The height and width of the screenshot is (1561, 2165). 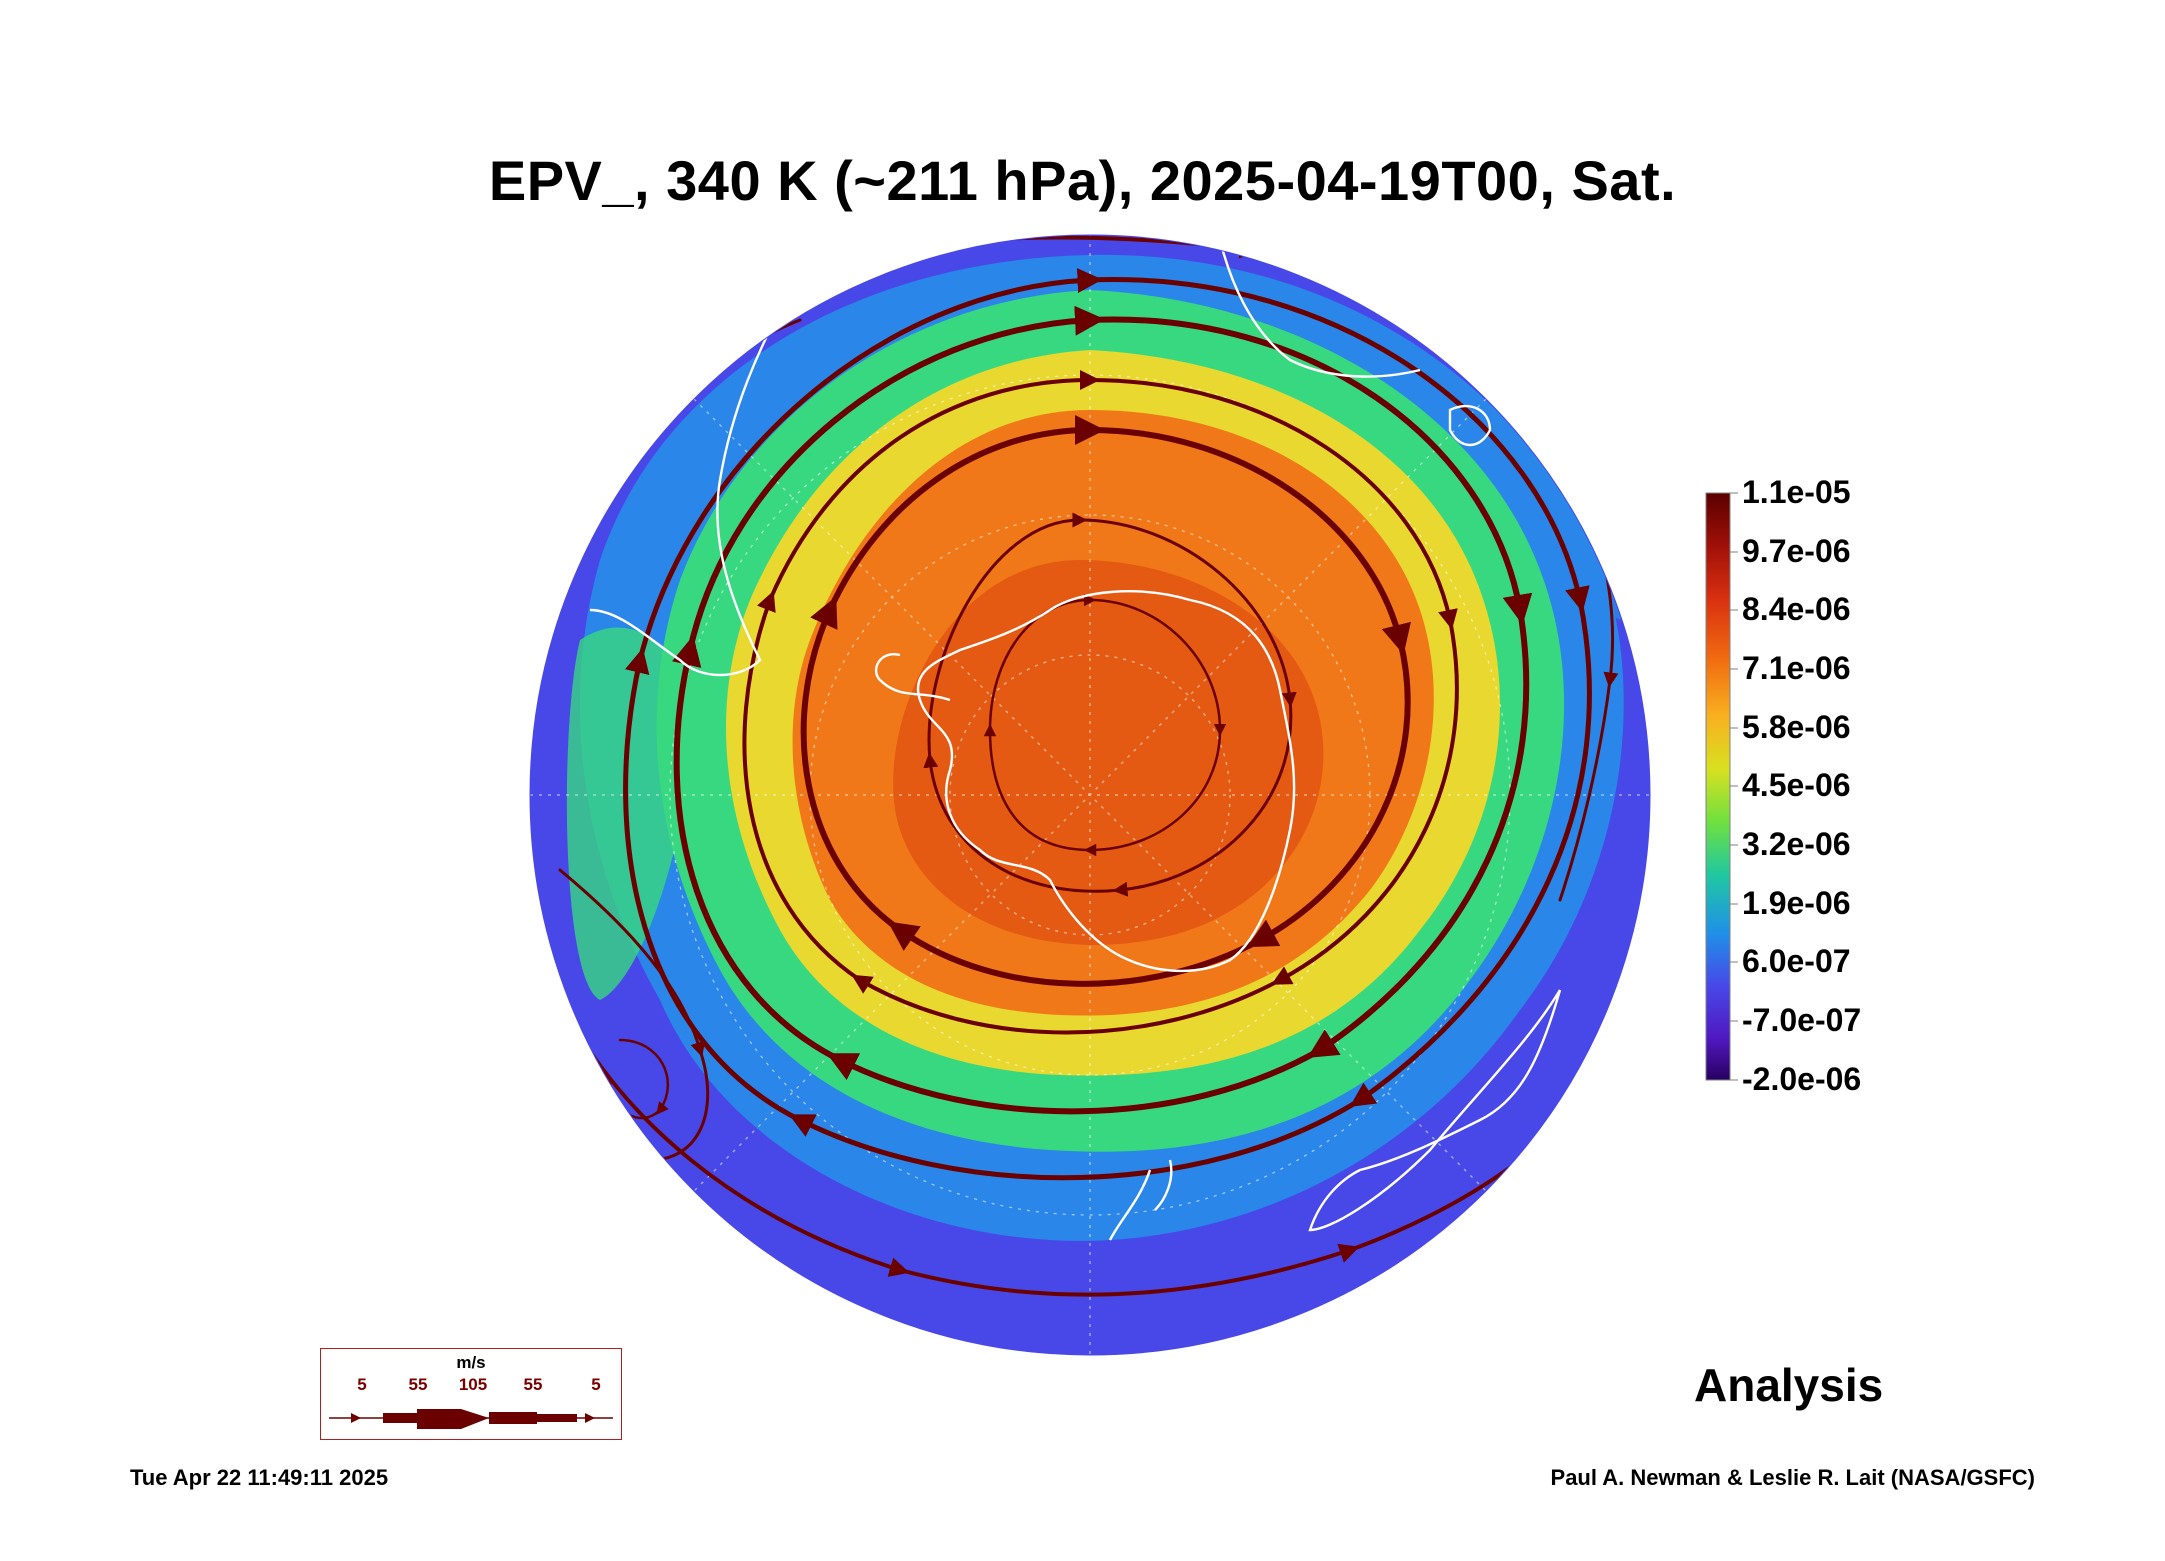 I want to click on africa-coast, so click(x=1319, y=308).